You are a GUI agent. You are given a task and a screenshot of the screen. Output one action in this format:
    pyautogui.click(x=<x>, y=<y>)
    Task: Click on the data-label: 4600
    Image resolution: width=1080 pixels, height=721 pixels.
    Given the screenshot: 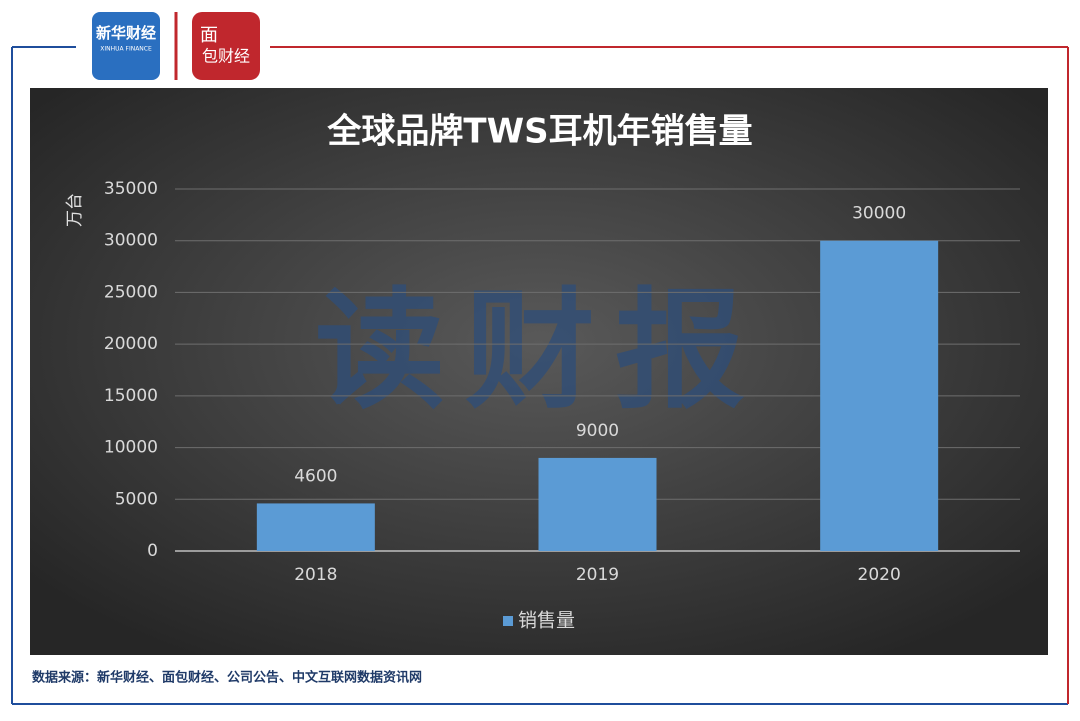 What is the action you would take?
    pyautogui.click(x=315, y=476)
    